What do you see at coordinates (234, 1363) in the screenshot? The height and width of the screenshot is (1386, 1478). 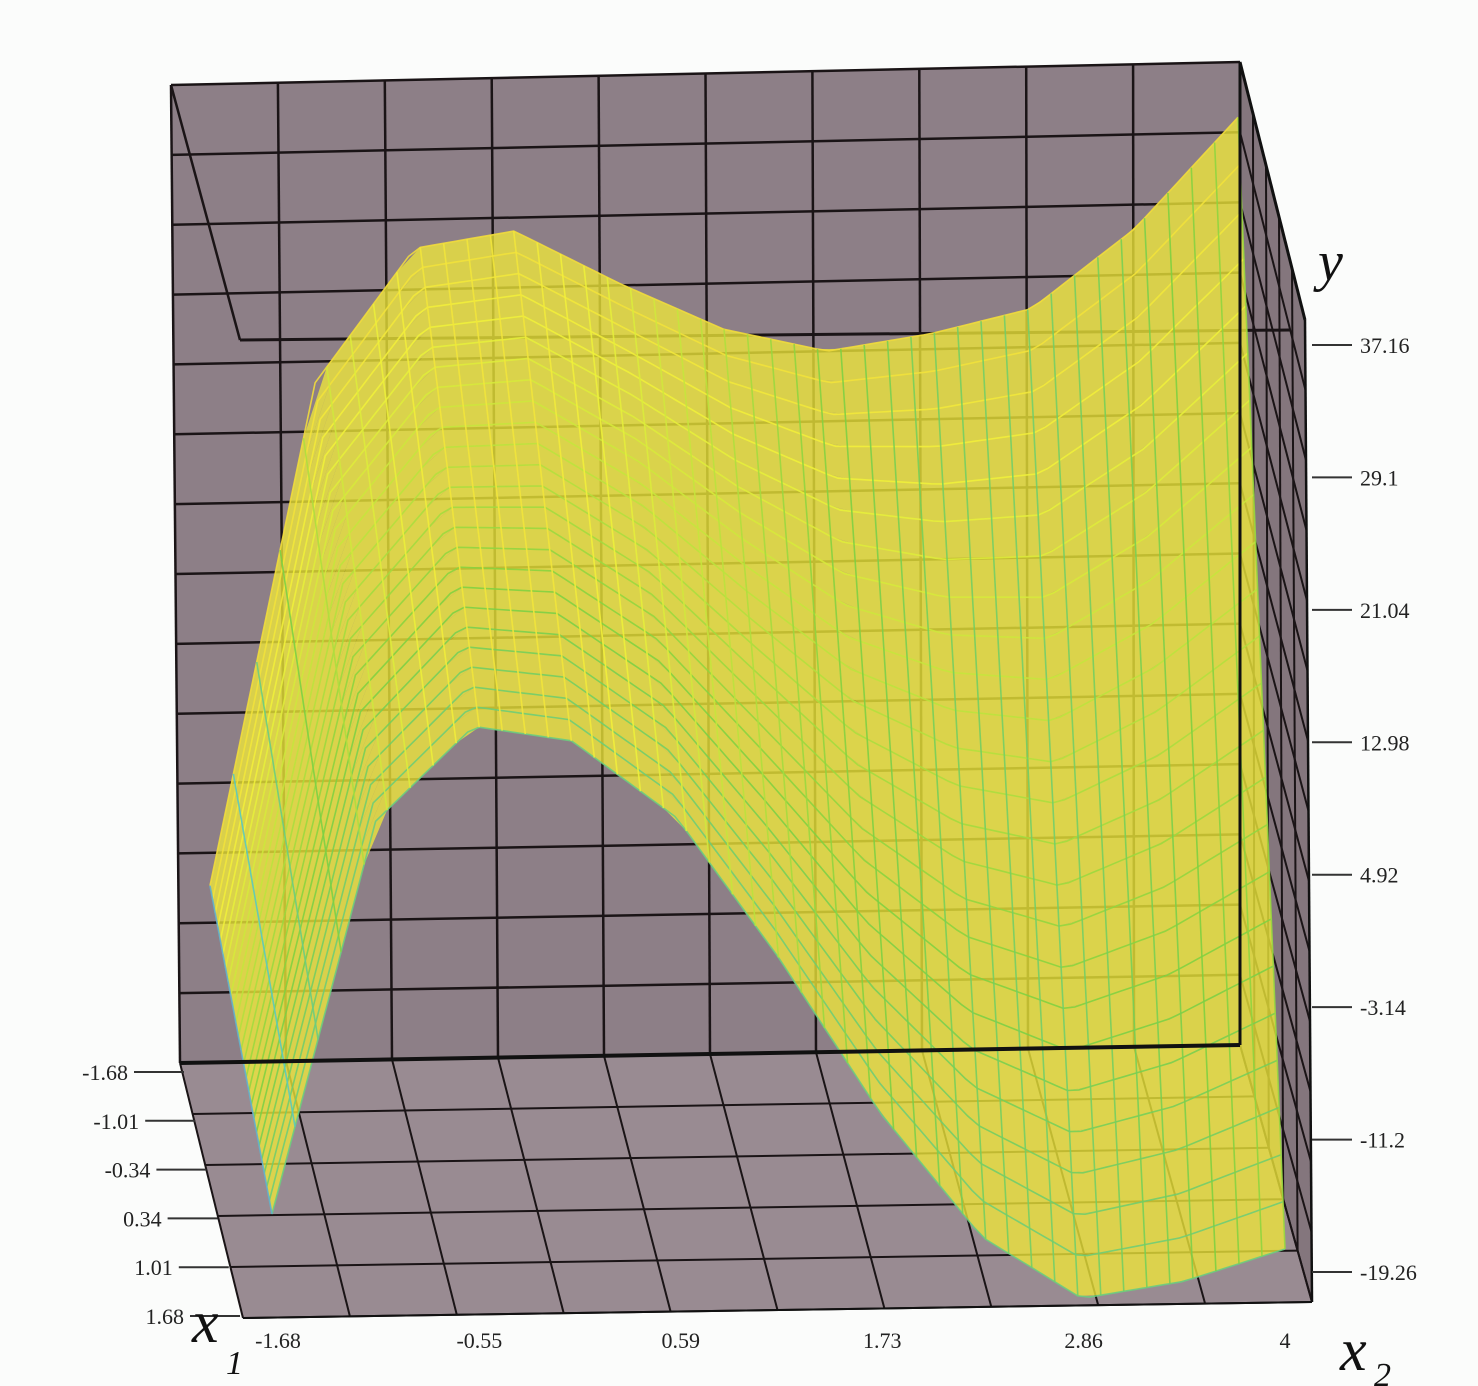 I see `x1-axis-title-sub: 1` at bounding box center [234, 1363].